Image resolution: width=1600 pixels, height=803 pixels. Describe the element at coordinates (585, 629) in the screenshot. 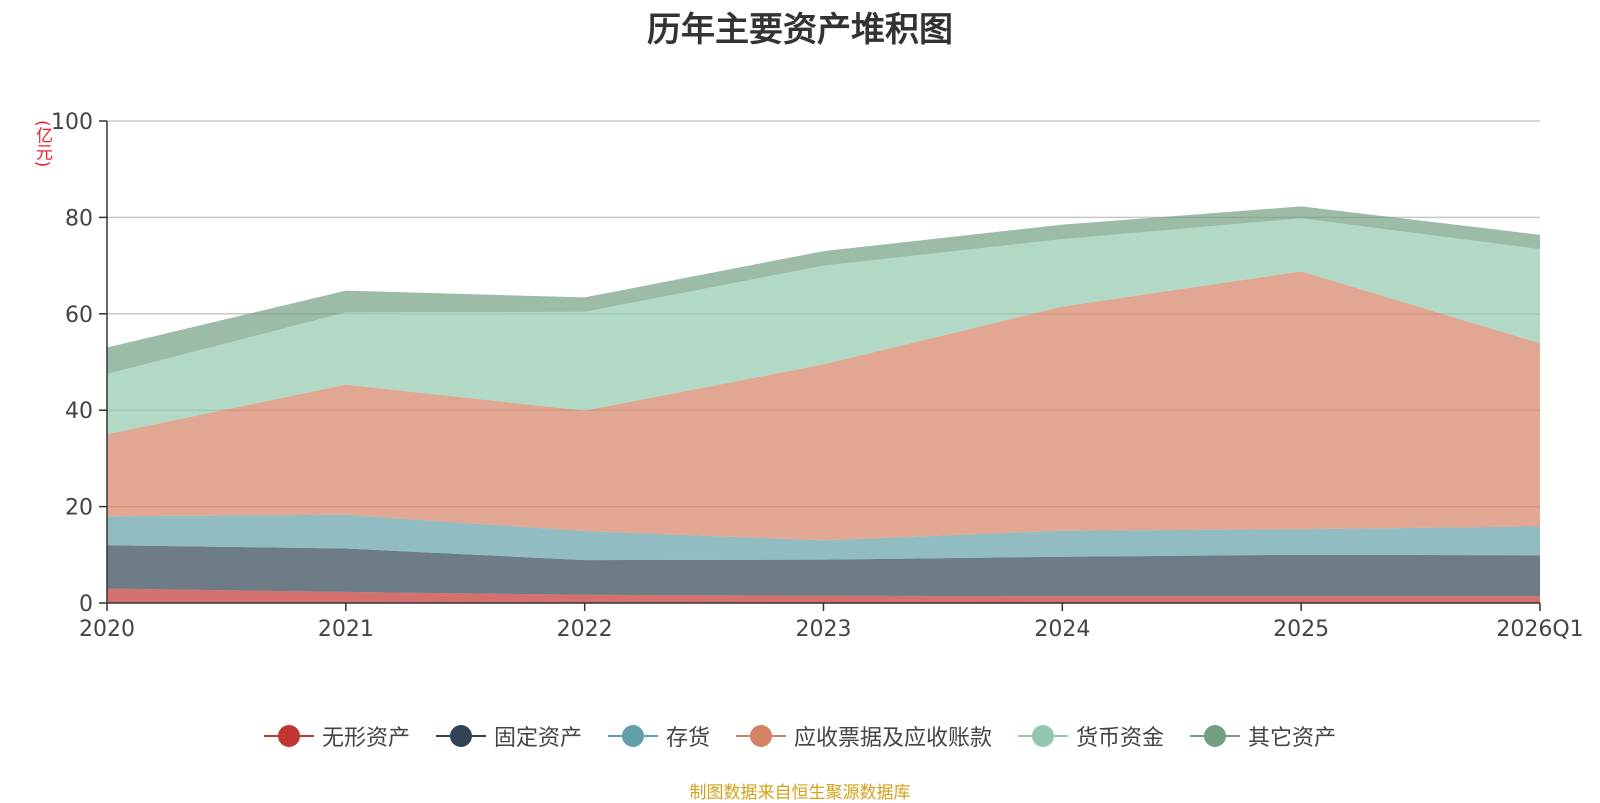

I see `x-tick-label: 2022` at that location.